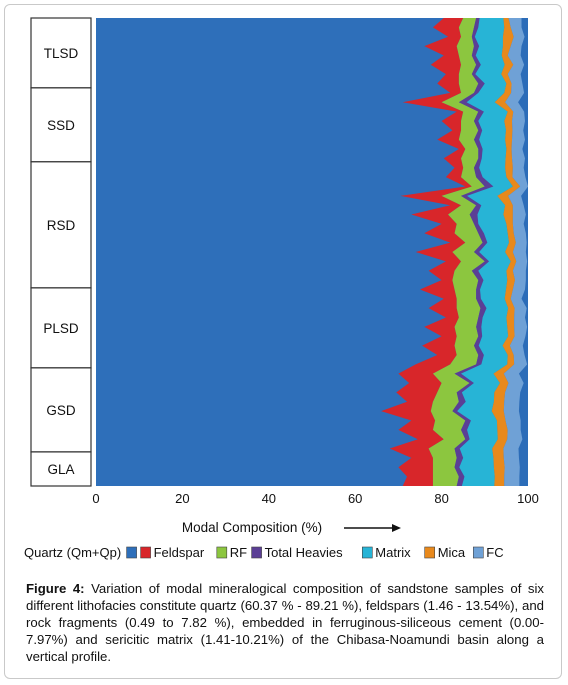  I want to click on legend-label-rf: RF, so click(238, 552).